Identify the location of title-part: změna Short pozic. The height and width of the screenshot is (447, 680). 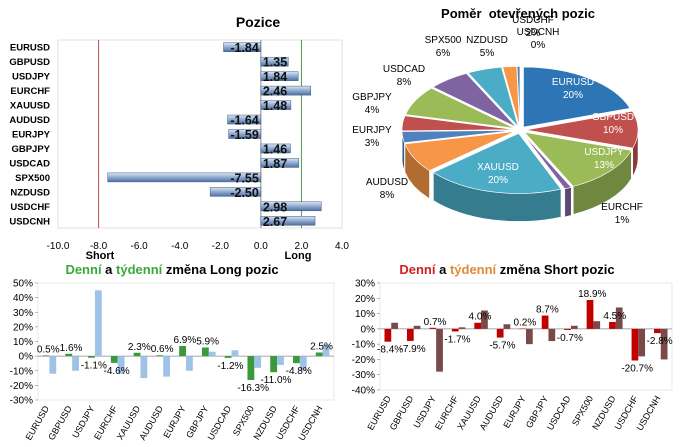
(555, 269).